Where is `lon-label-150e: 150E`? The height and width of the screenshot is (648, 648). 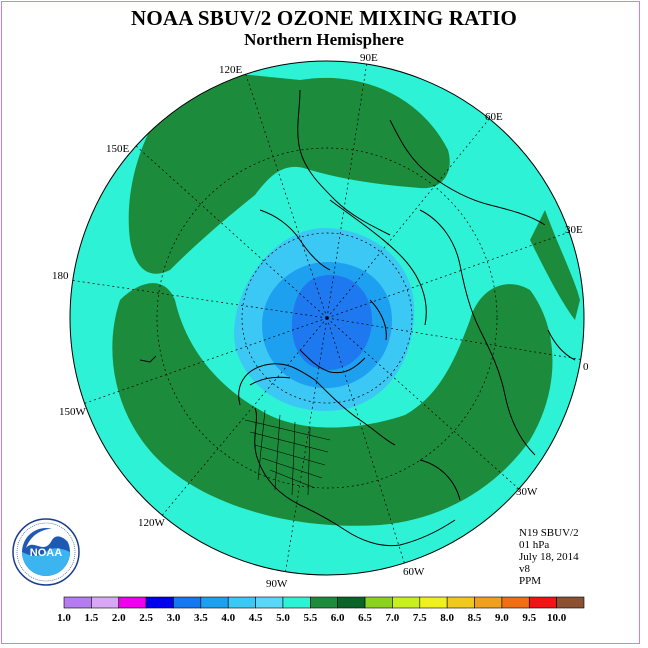 lon-label-150e: 150E is located at coordinates (118, 149).